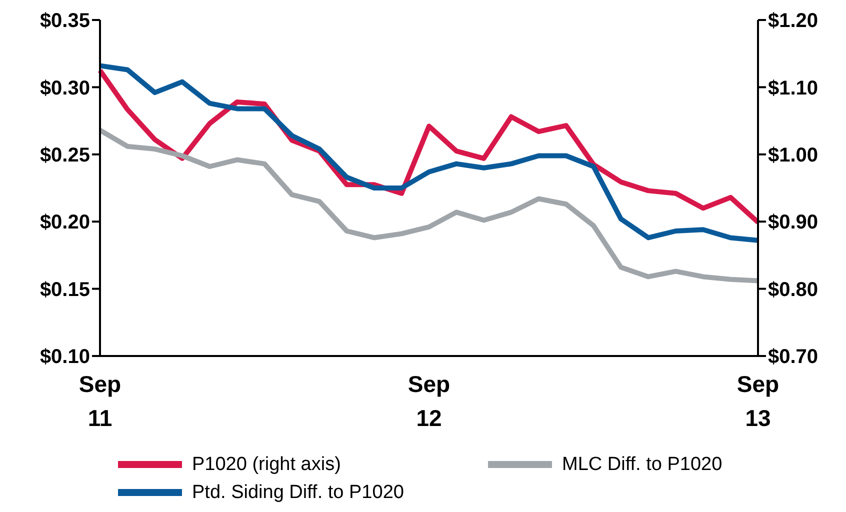  Describe the element at coordinates (793, 155) in the screenshot. I see `y2-tick-label: $1.00` at that location.